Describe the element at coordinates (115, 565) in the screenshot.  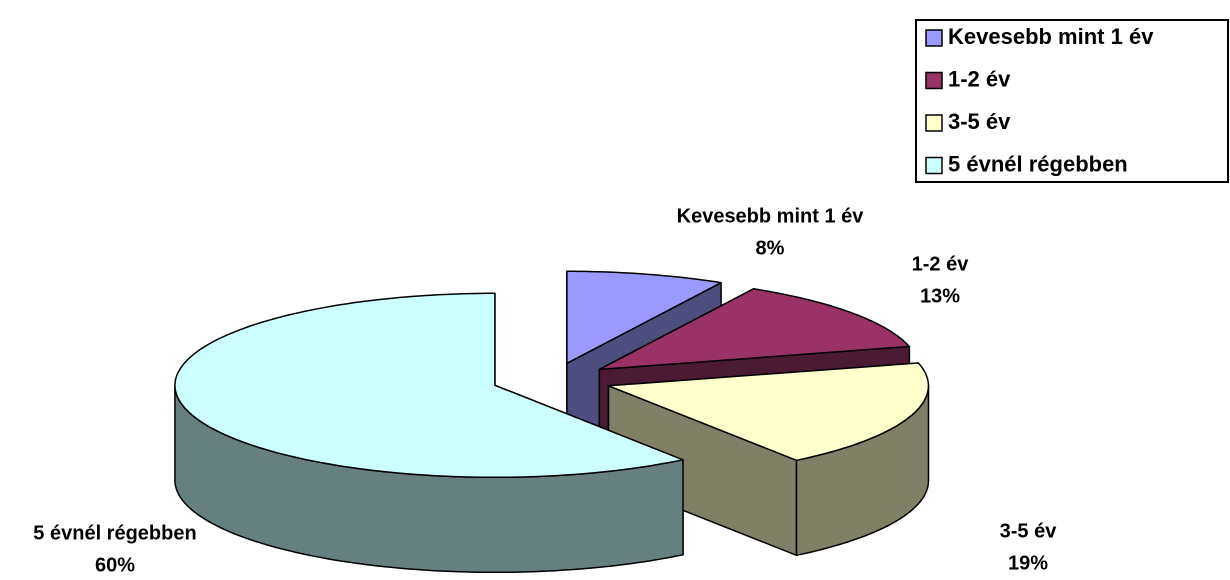
I see `data-label: 60%` at that location.